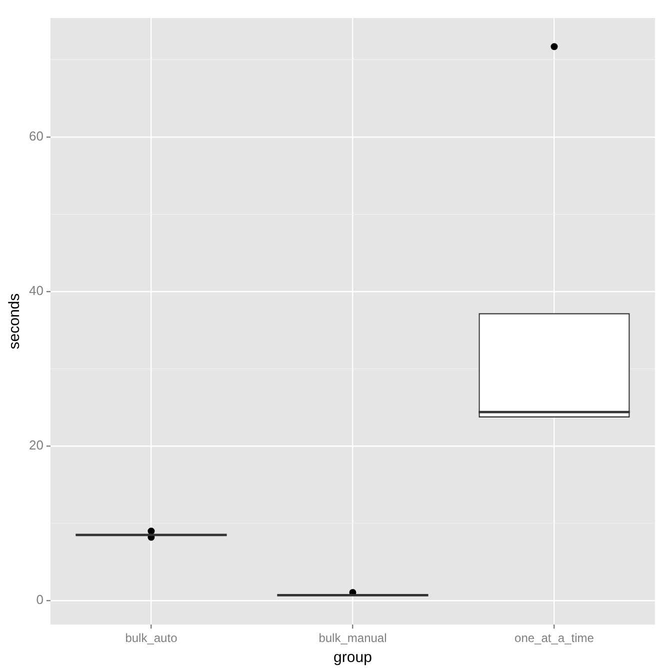 The width and height of the screenshot is (672, 671). I want to click on y-tick-label: 40, so click(36, 290).